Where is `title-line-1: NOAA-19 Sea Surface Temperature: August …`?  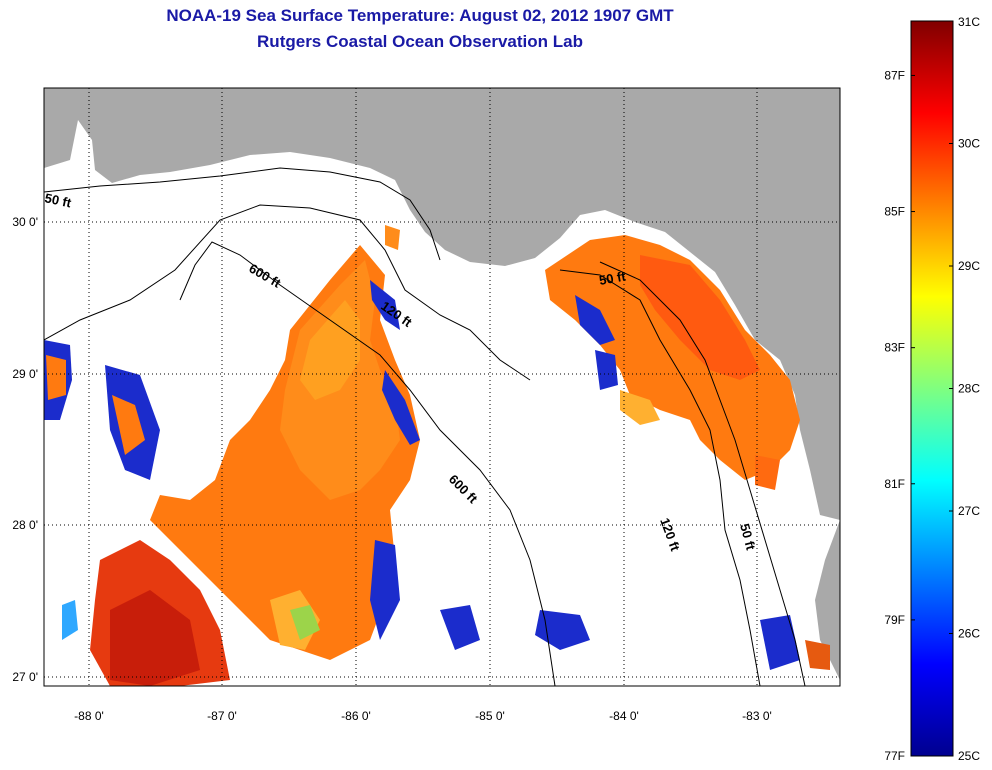
title-line-1: NOAA-19 Sea Surface Temperature: August … is located at coordinates (420, 15).